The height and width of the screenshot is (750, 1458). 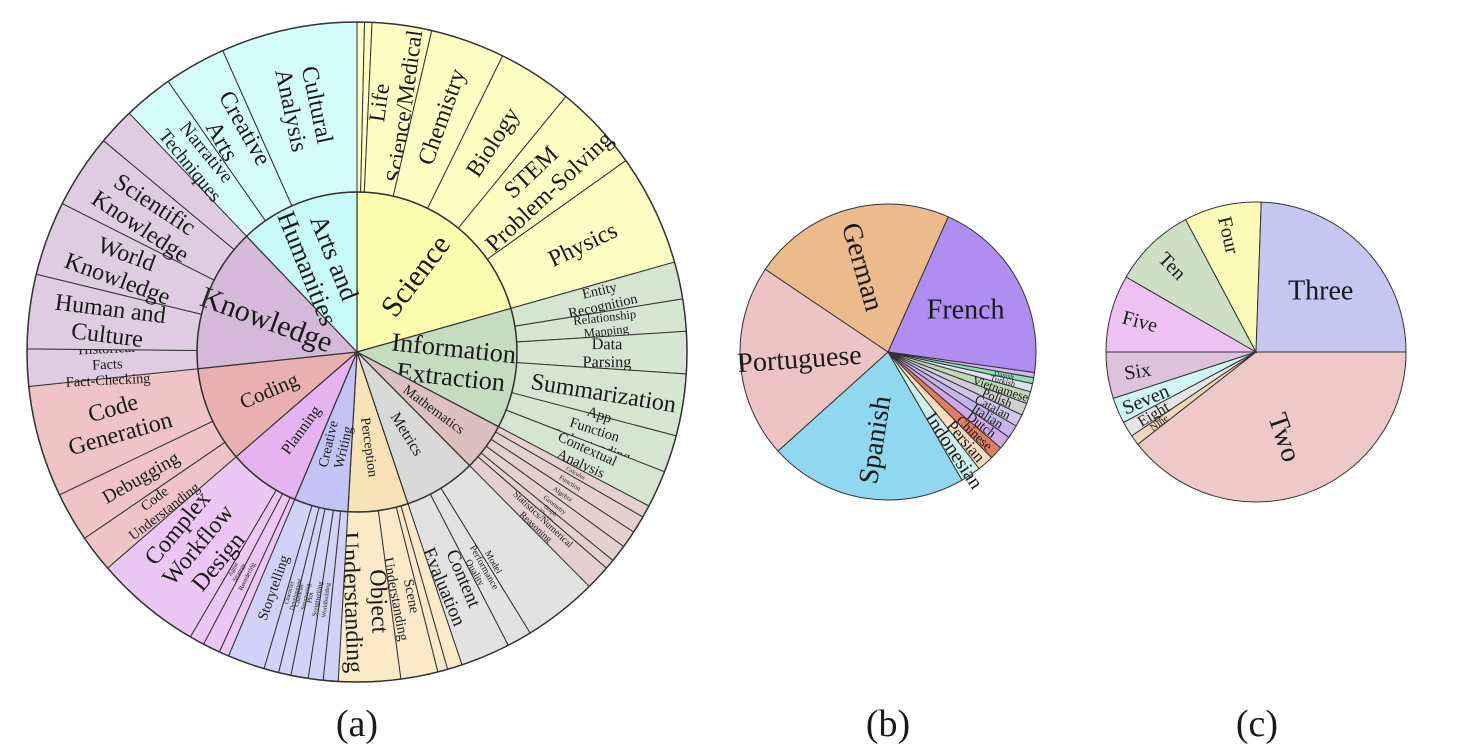 I want to click on pie-b-slice-german, so click(x=856, y=278).